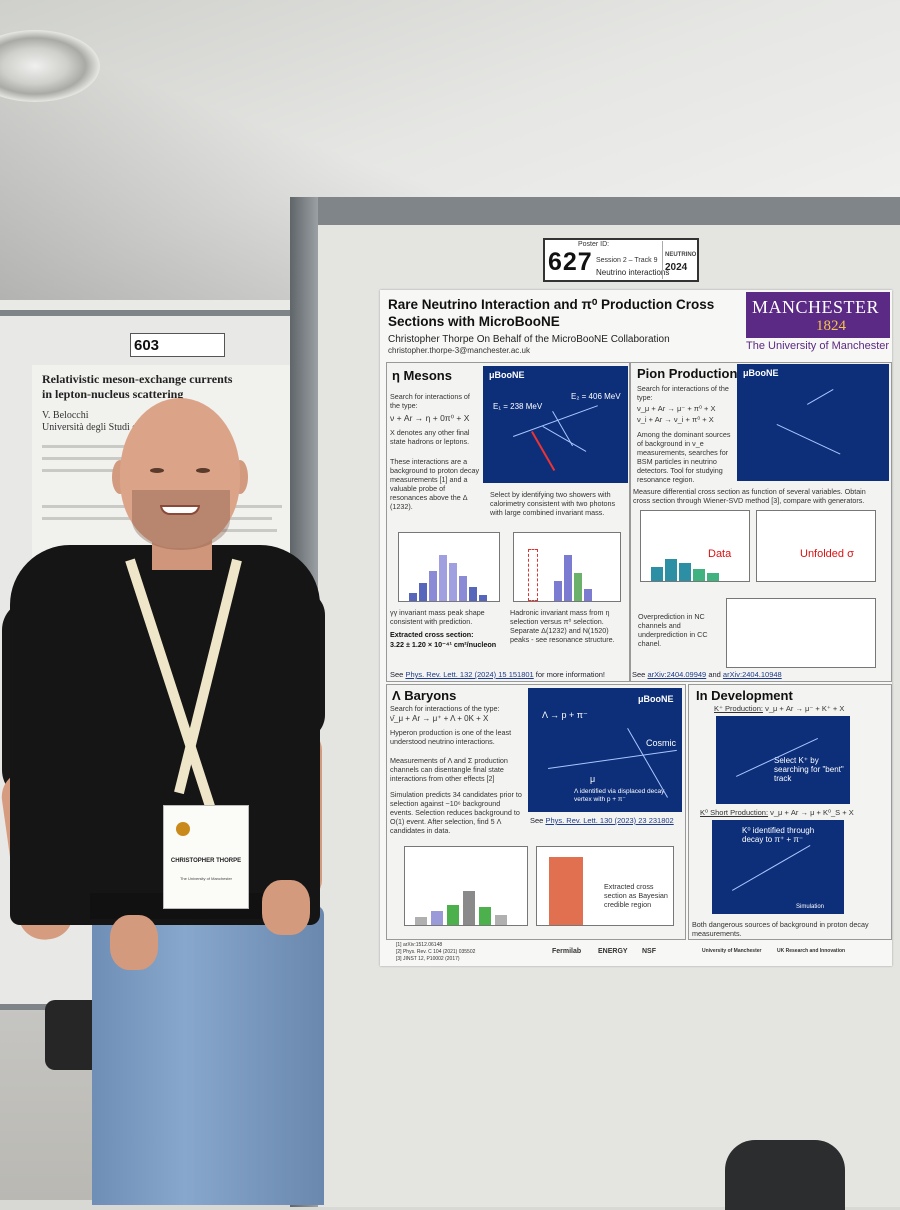 Image resolution: width=900 pixels, height=1210 pixels. Describe the element at coordinates (681, 255) in the screenshot. I see `conference-logo-text: NEUTRINO` at that location.